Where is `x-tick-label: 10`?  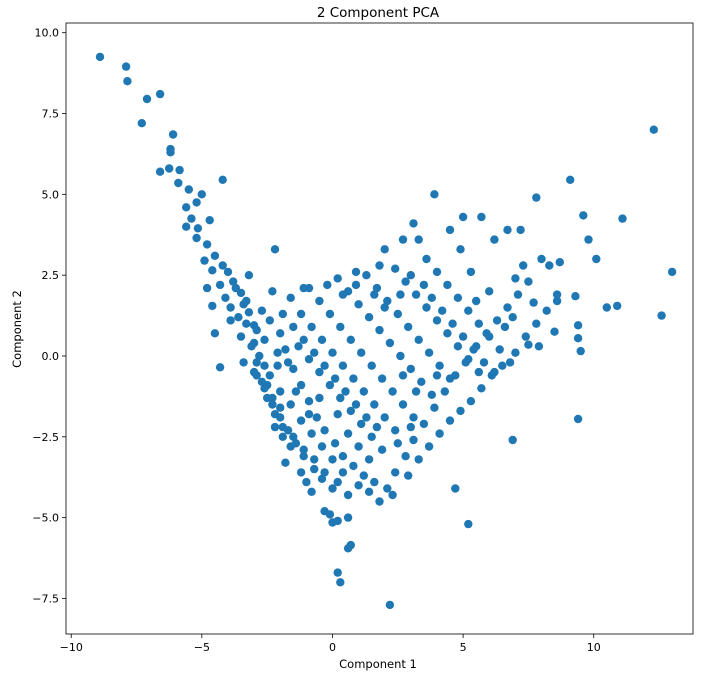
x-tick-label: 10 is located at coordinates (594, 647).